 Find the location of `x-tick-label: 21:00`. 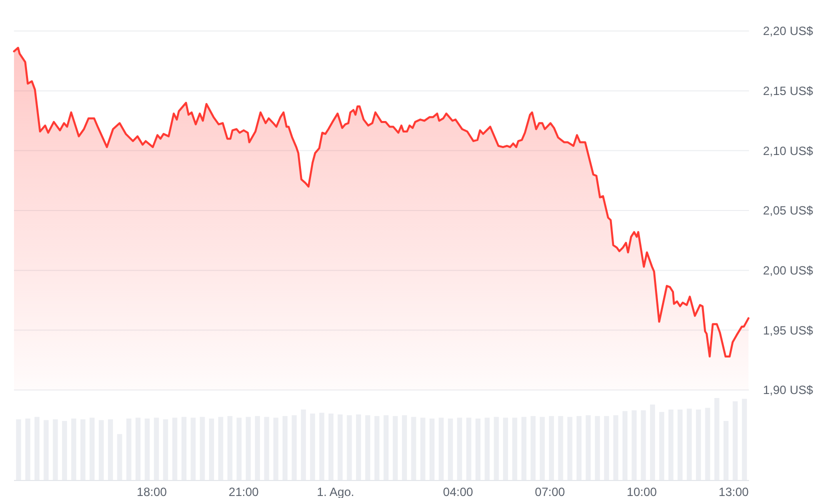

x-tick-label: 21:00 is located at coordinates (244, 491).